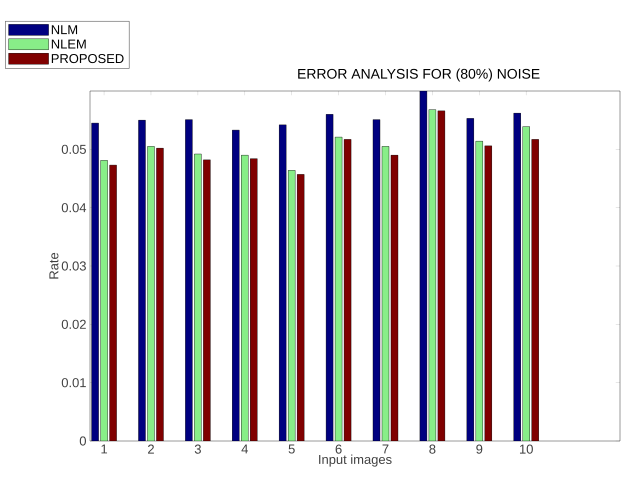  Describe the element at coordinates (88, 59) in the screenshot. I see `legend-label: PROPOSED` at that location.